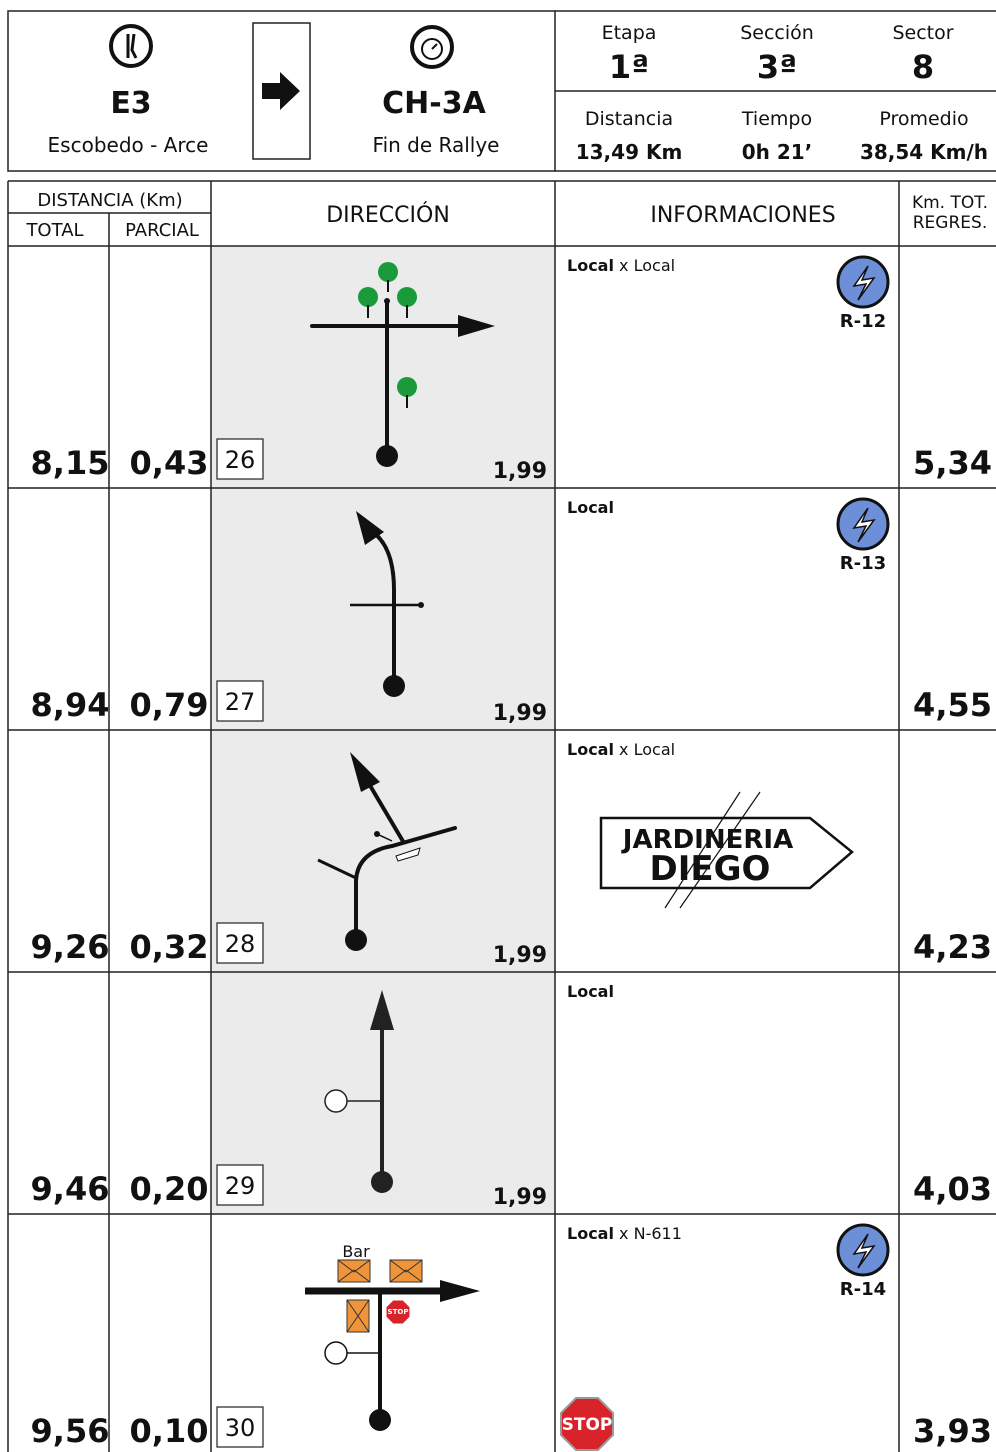 The width and height of the screenshot is (996, 1452). What do you see at coordinates (952, 947) in the screenshot?
I see `remaining-distance: 4,23` at bounding box center [952, 947].